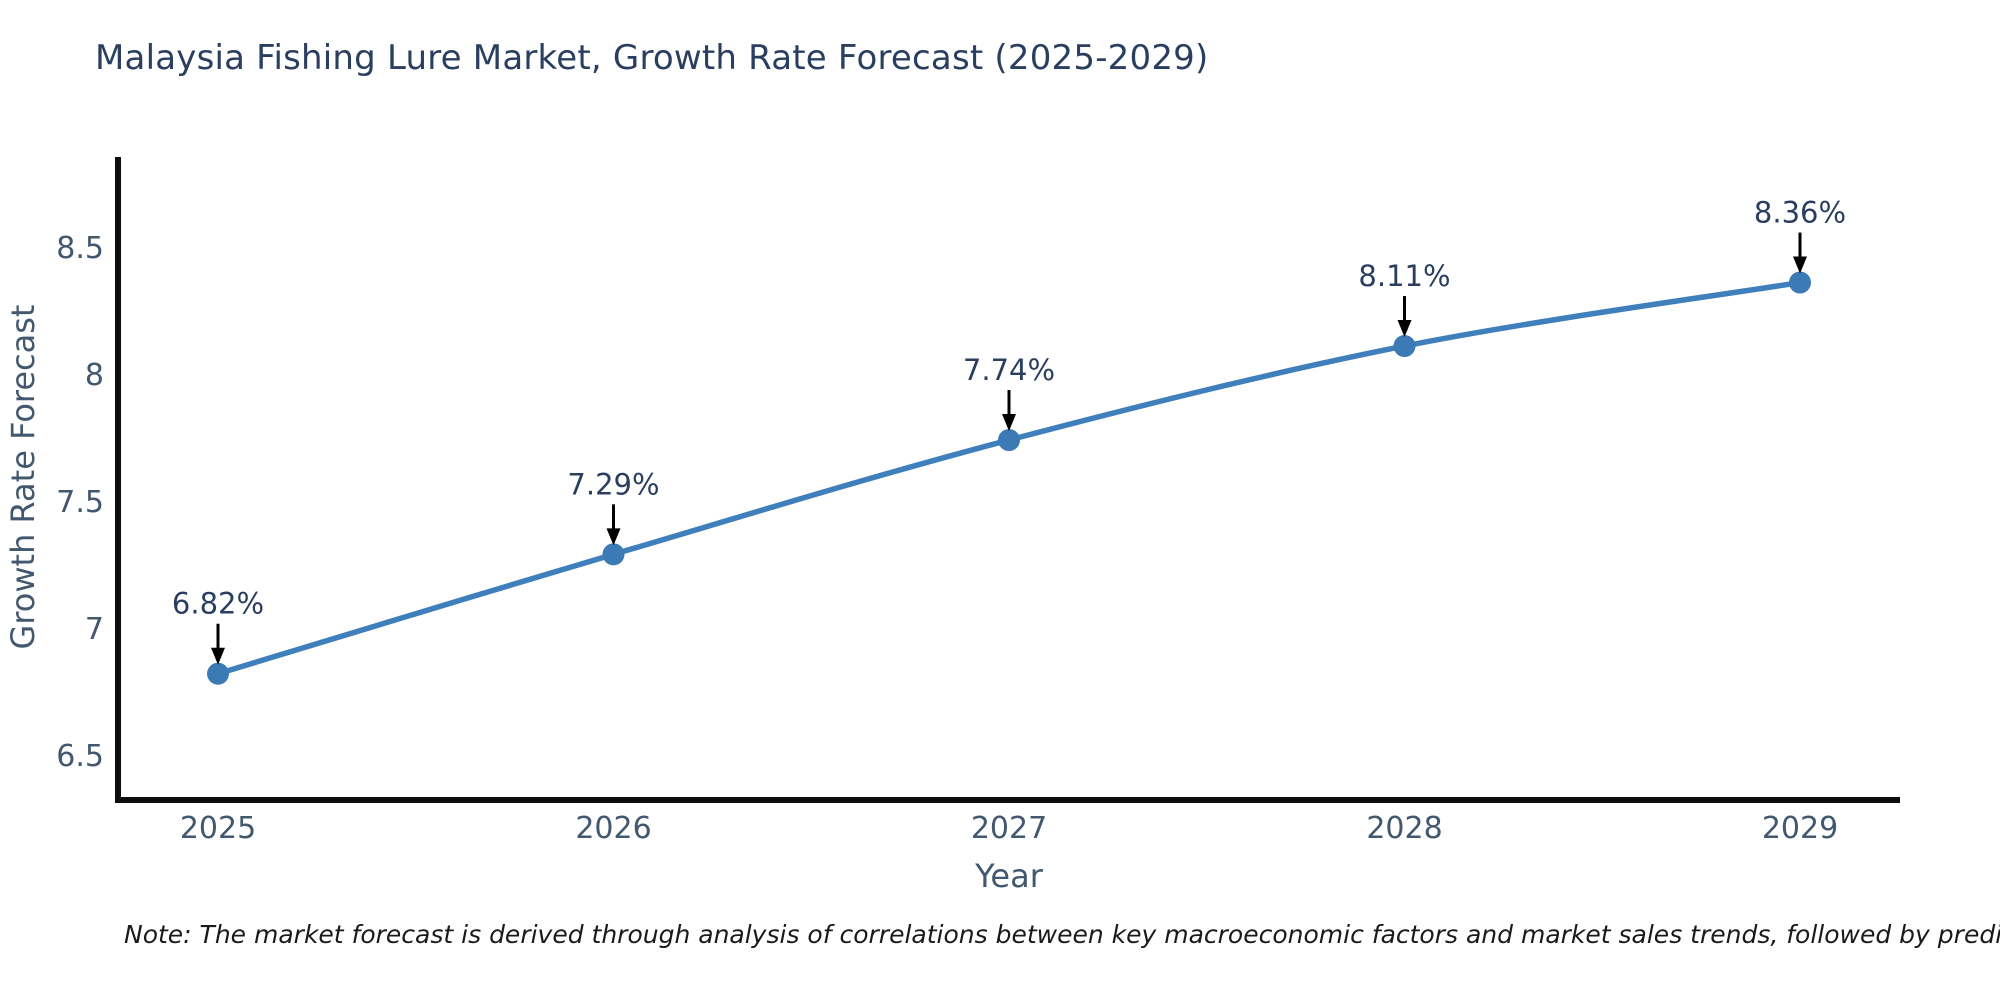 This screenshot has height=1000, width=2000. Describe the element at coordinates (1404, 828) in the screenshot. I see `x-tick-label: 2028` at that location.